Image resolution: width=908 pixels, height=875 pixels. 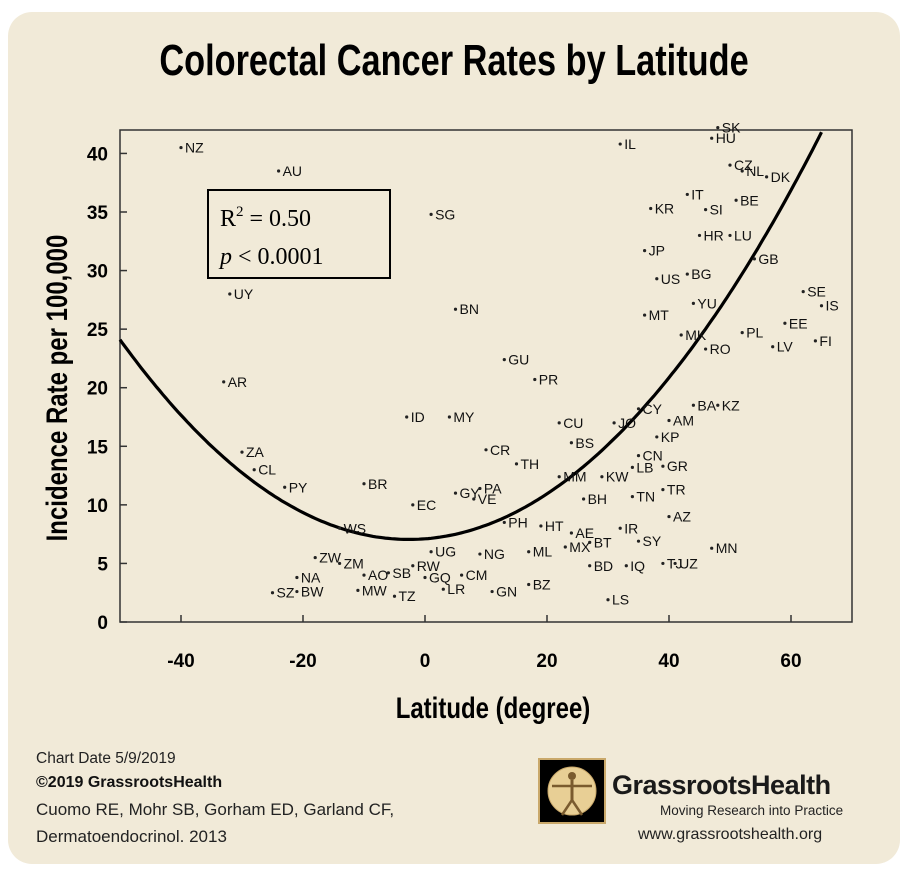 I want to click on x-tick-label: -20, so click(x=302, y=661).